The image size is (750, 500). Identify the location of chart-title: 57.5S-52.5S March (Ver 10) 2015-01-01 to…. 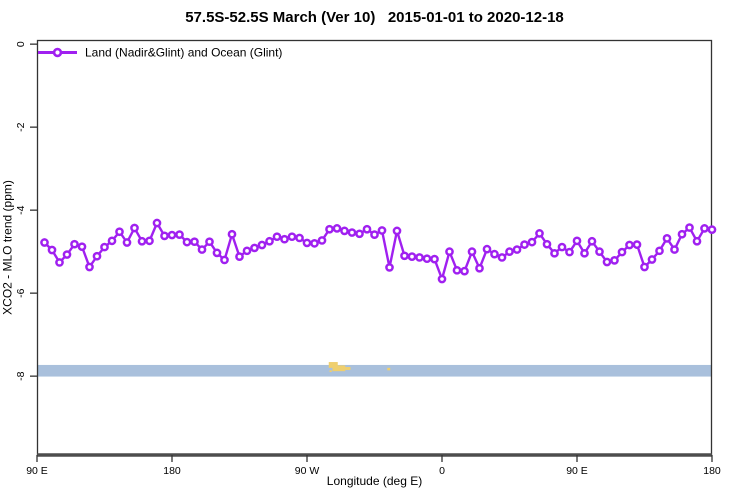
(374, 17).